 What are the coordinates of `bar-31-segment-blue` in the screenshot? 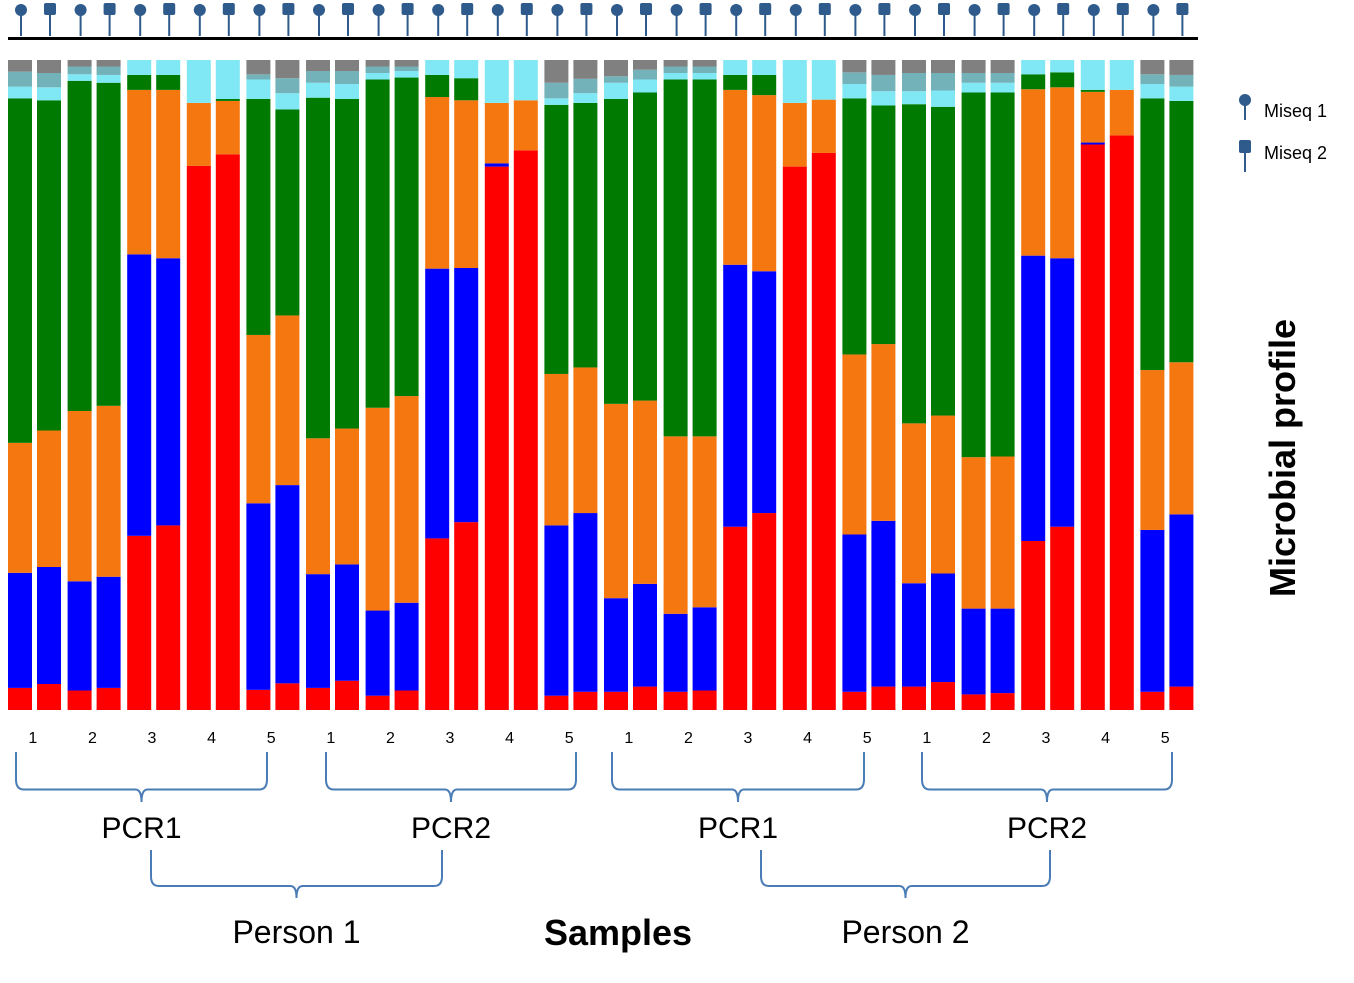 It's located at (914, 635).